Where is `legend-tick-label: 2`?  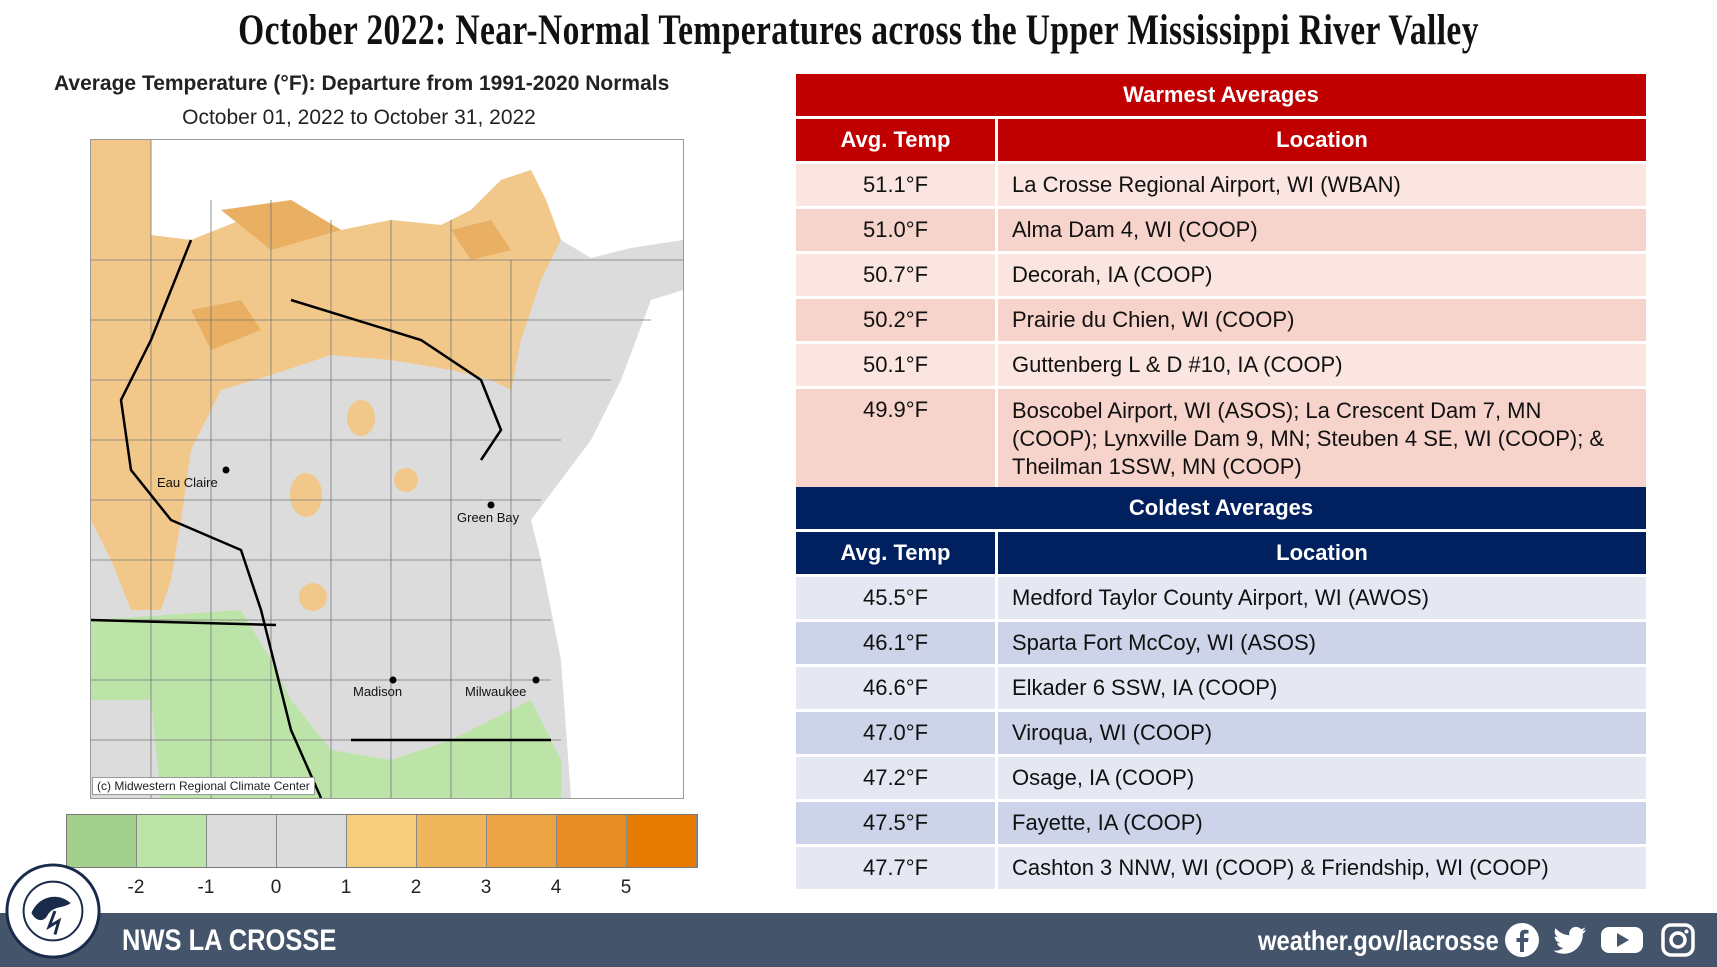 legend-tick-label: 2 is located at coordinates (416, 887).